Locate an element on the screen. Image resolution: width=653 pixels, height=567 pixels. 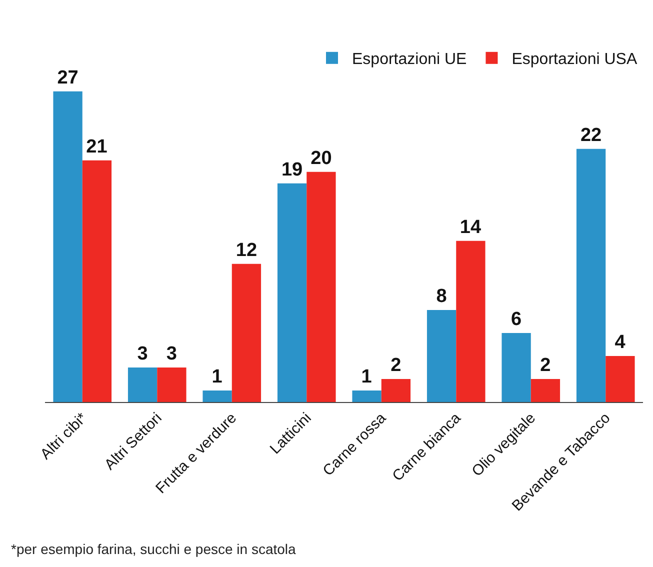
data-label: 8 is located at coordinates (441, 296).